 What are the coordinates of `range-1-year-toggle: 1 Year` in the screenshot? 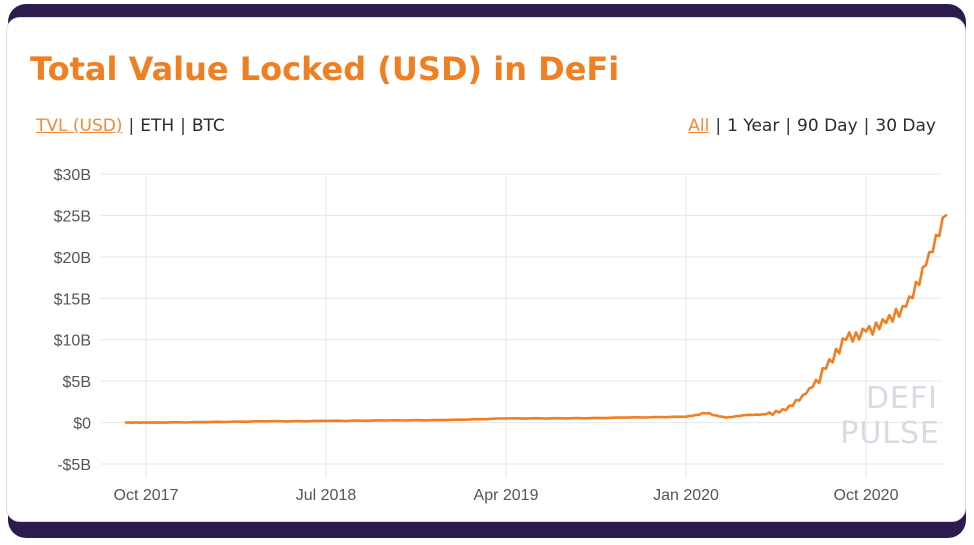 It's located at (753, 126).